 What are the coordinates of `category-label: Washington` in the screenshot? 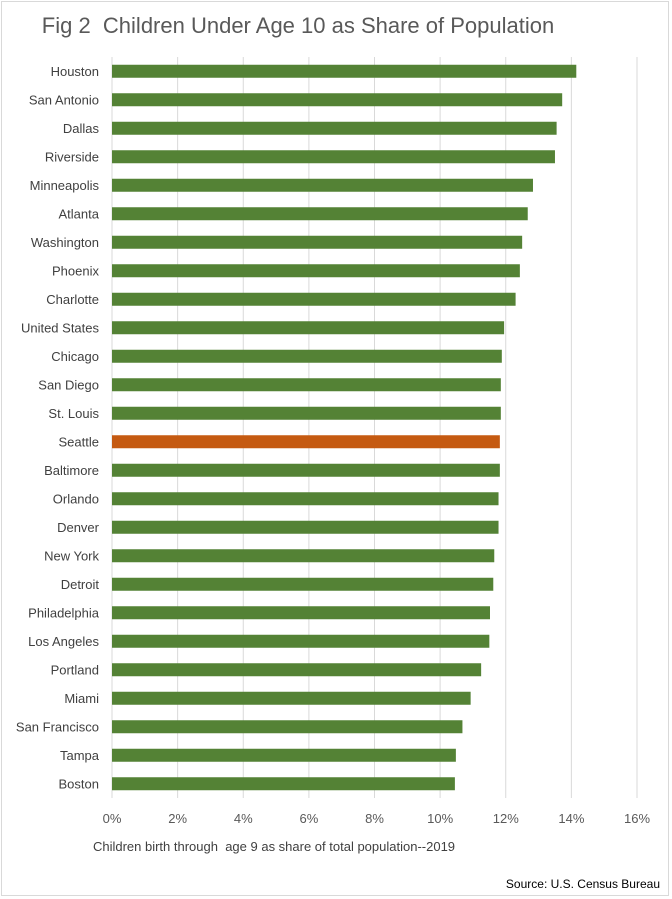 It's located at (65, 242).